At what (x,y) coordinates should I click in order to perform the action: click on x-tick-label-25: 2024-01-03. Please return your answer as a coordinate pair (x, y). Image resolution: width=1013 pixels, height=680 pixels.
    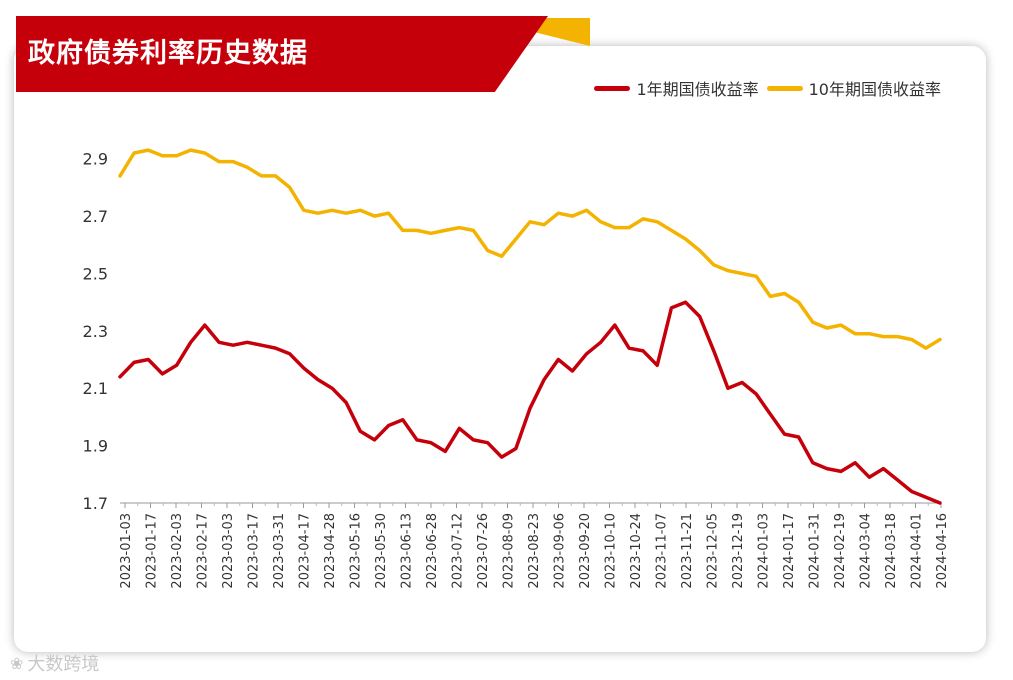
    Looking at the image, I should click on (764, 551).